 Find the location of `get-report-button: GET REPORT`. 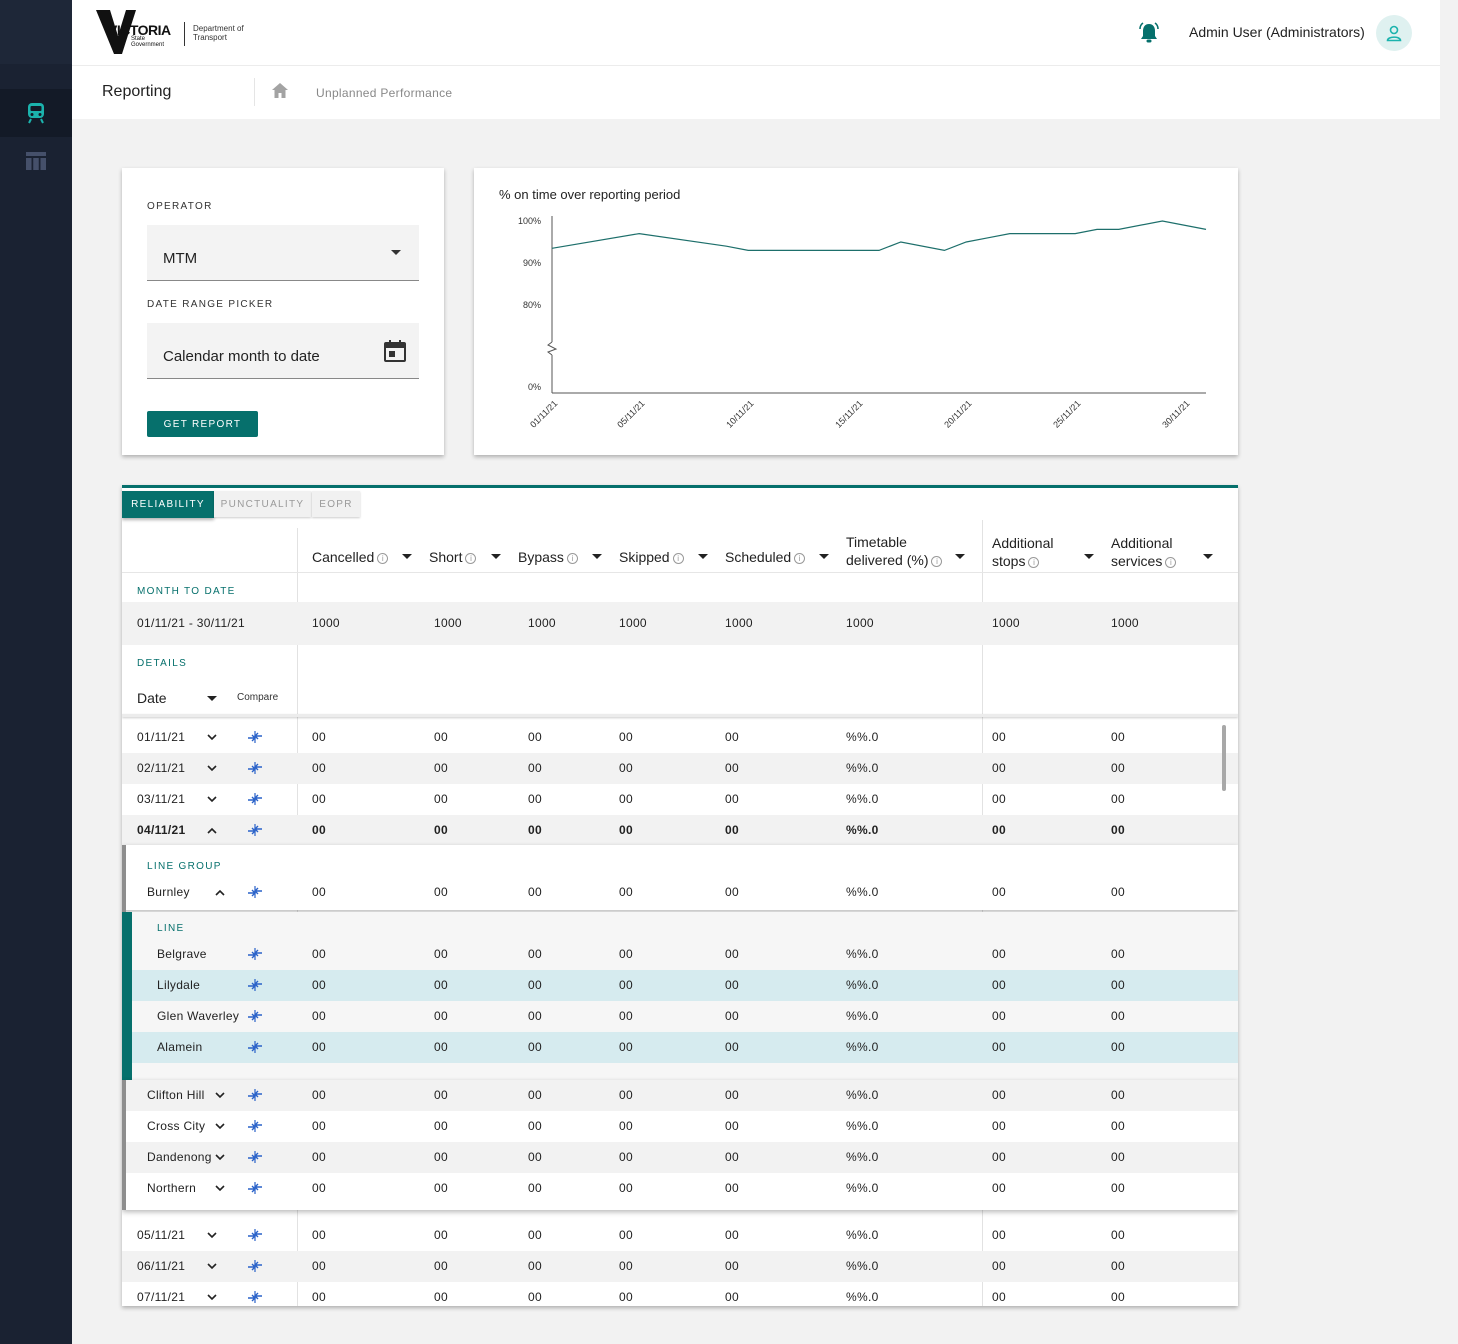

get-report-button: GET REPORT is located at coordinates (202, 424).